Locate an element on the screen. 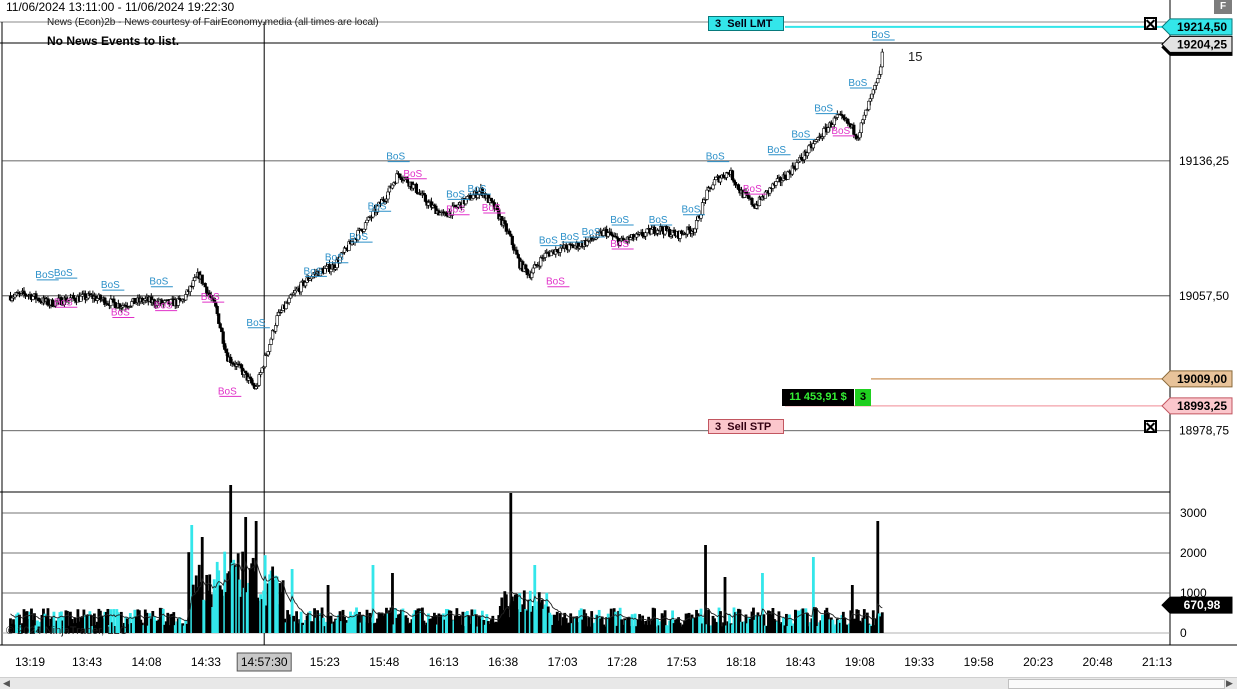 The width and height of the screenshot is (1237, 693). last-price-tag: 19204,25 is located at coordinates (1202, 44).